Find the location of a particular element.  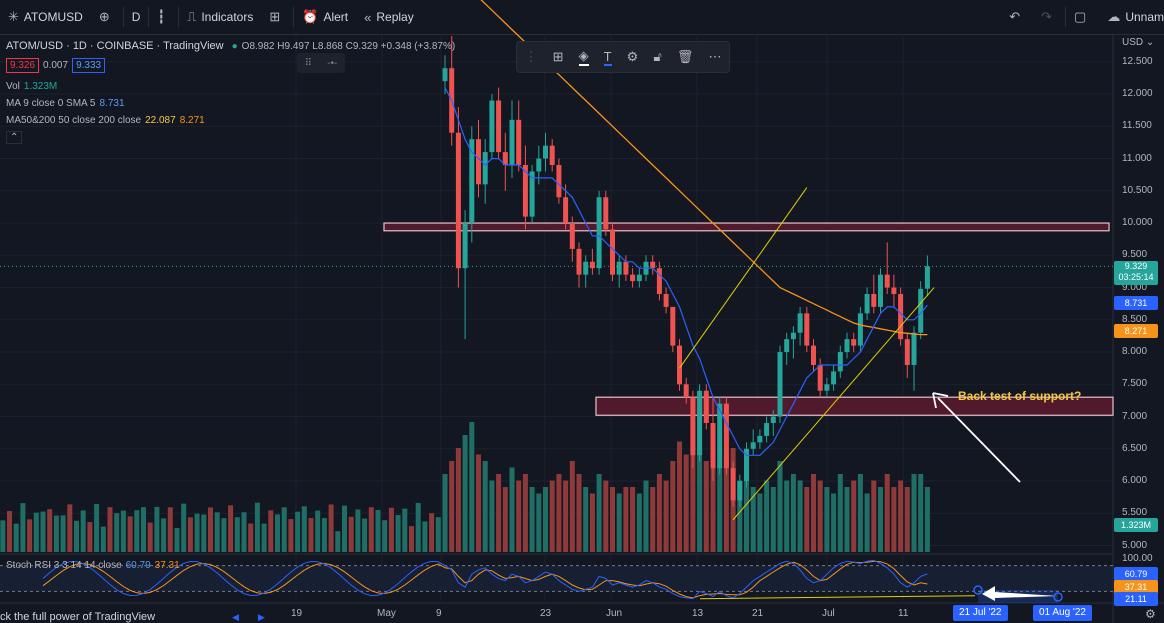

legend-volume: Vol 1.323M is located at coordinates (31, 86).